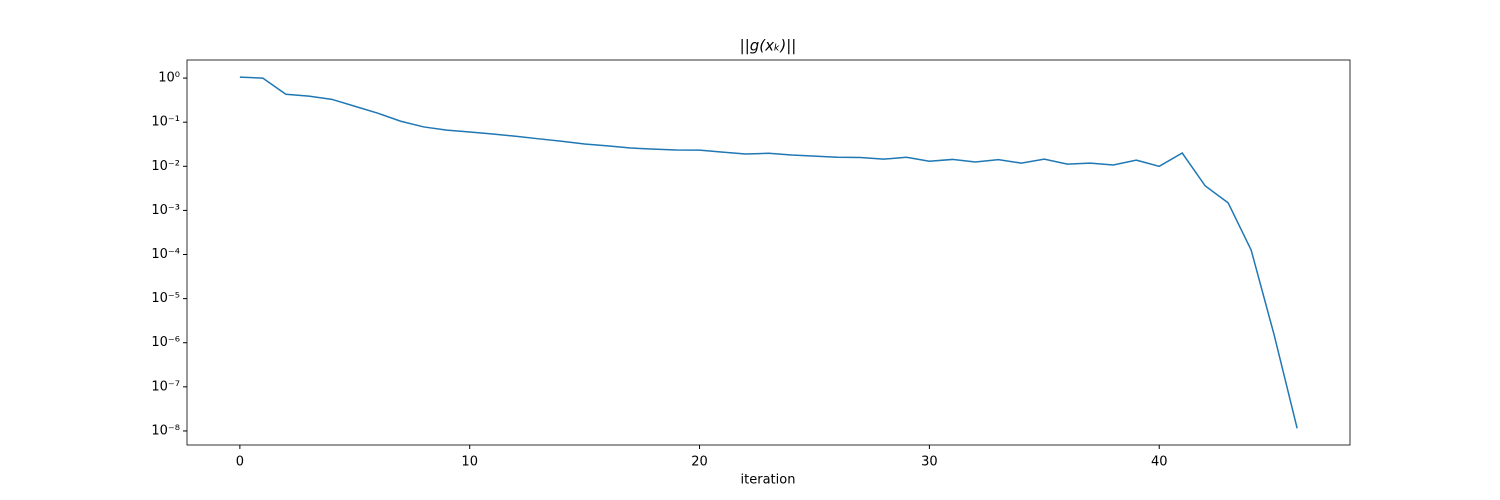 The image size is (1500, 500). I want to click on y-tick-label: 10⁻², so click(165, 166).